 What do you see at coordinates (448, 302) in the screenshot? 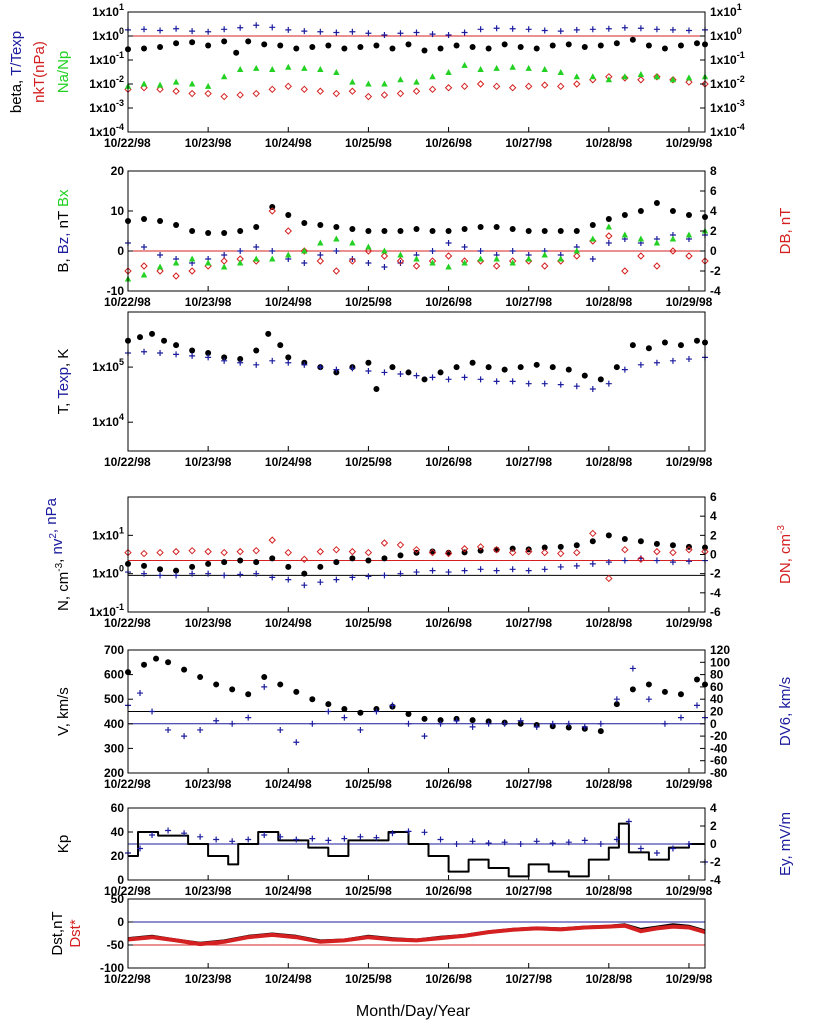
I see `x-tick-label: 10/26/98` at bounding box center [448, 302].